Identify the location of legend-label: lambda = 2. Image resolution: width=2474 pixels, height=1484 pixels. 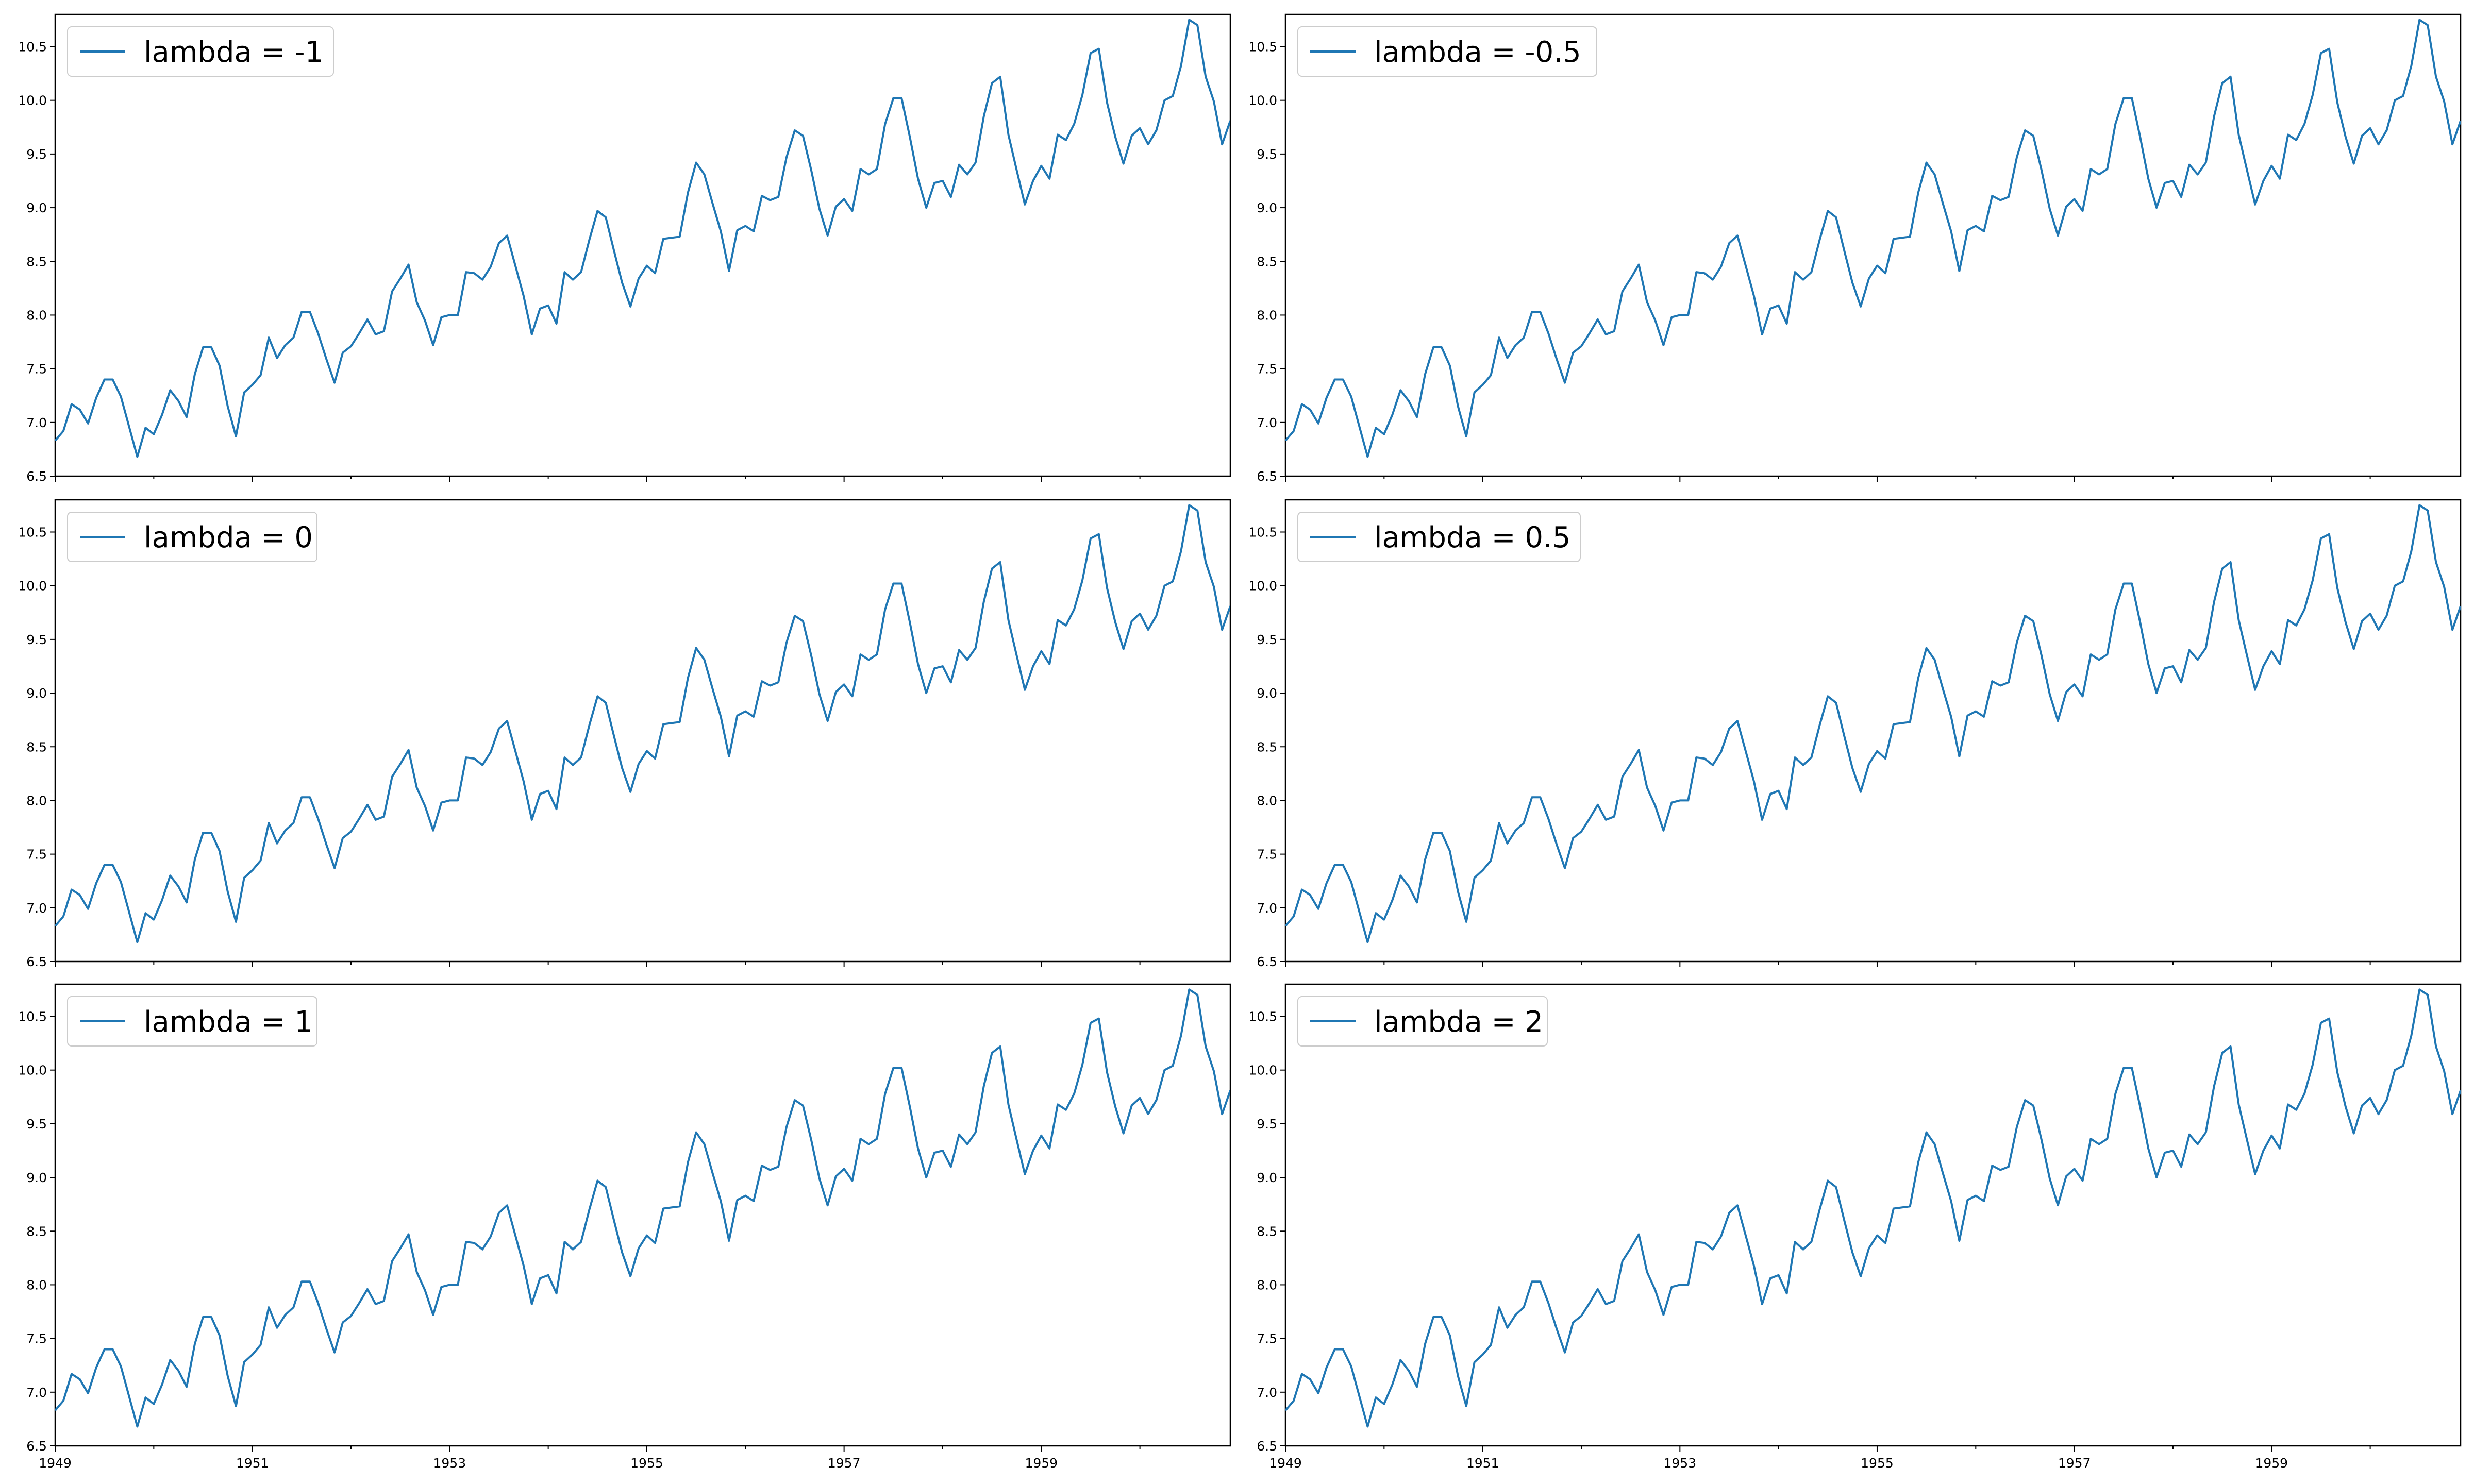
(1458, 1022).